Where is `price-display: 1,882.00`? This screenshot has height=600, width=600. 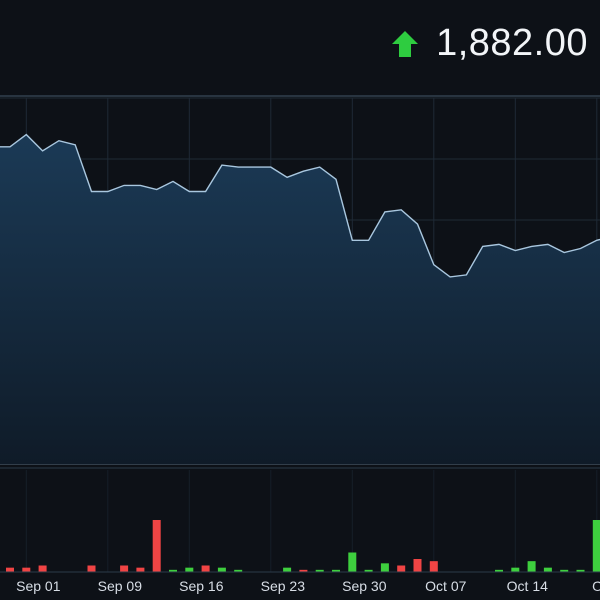
price-display: 1,882.00 is located at coordinates (489, 43).